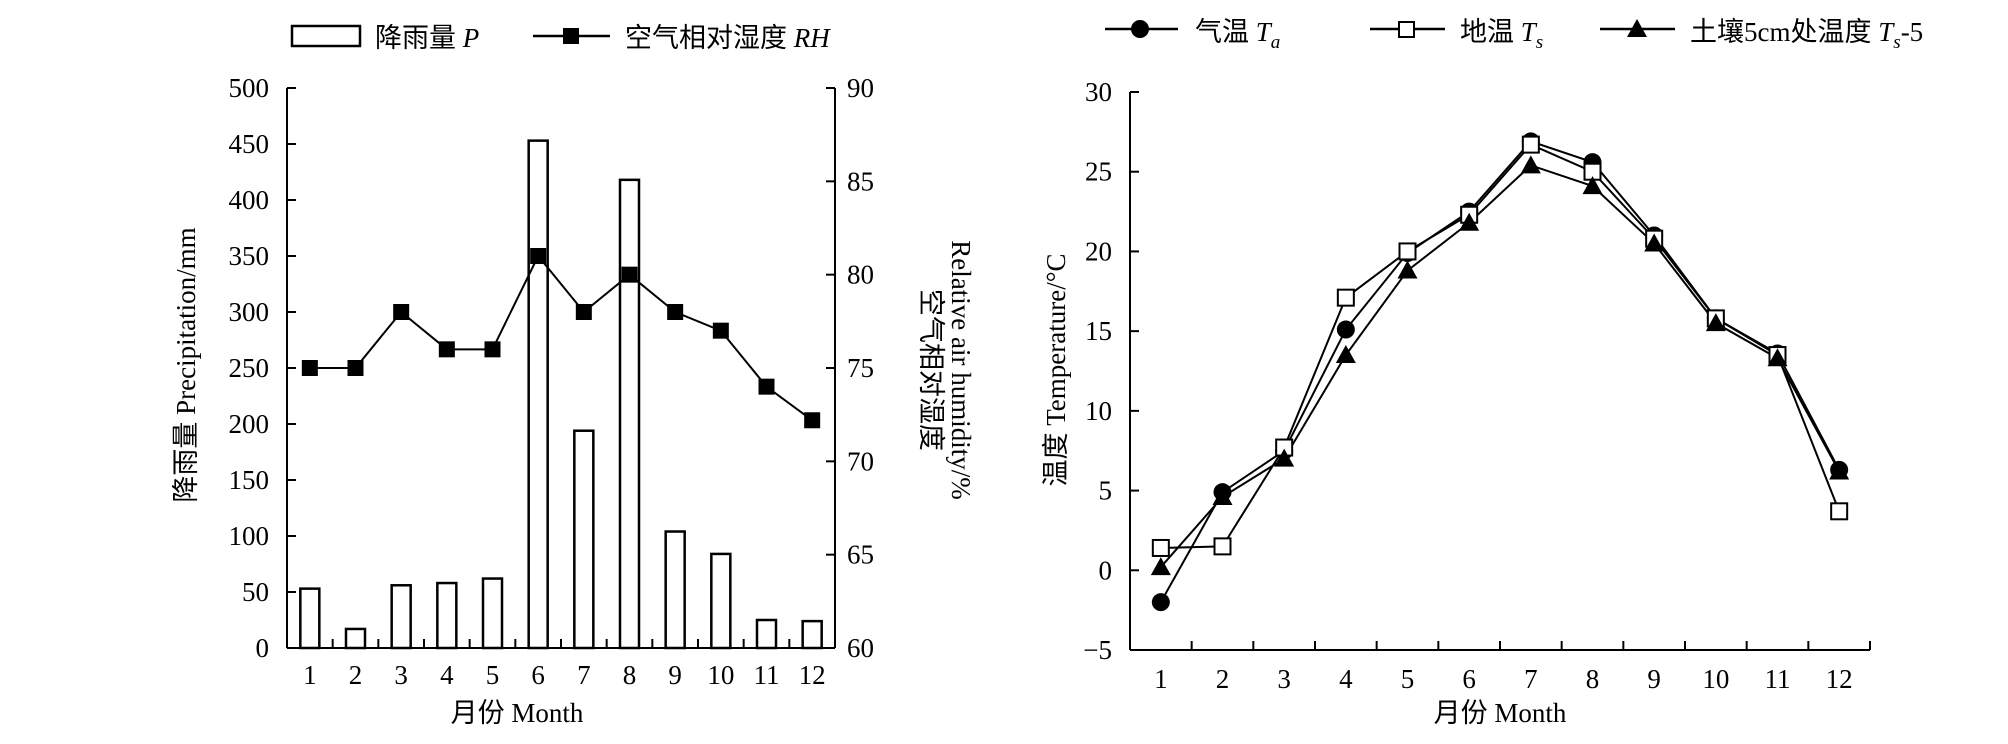 Image resolution: width=2008 pixels, height=744 pixels. Describe the element at coordinates (728, 38) in the screenshot. I see `legend-rh-label: 空气相对湿度 RH` at that location.